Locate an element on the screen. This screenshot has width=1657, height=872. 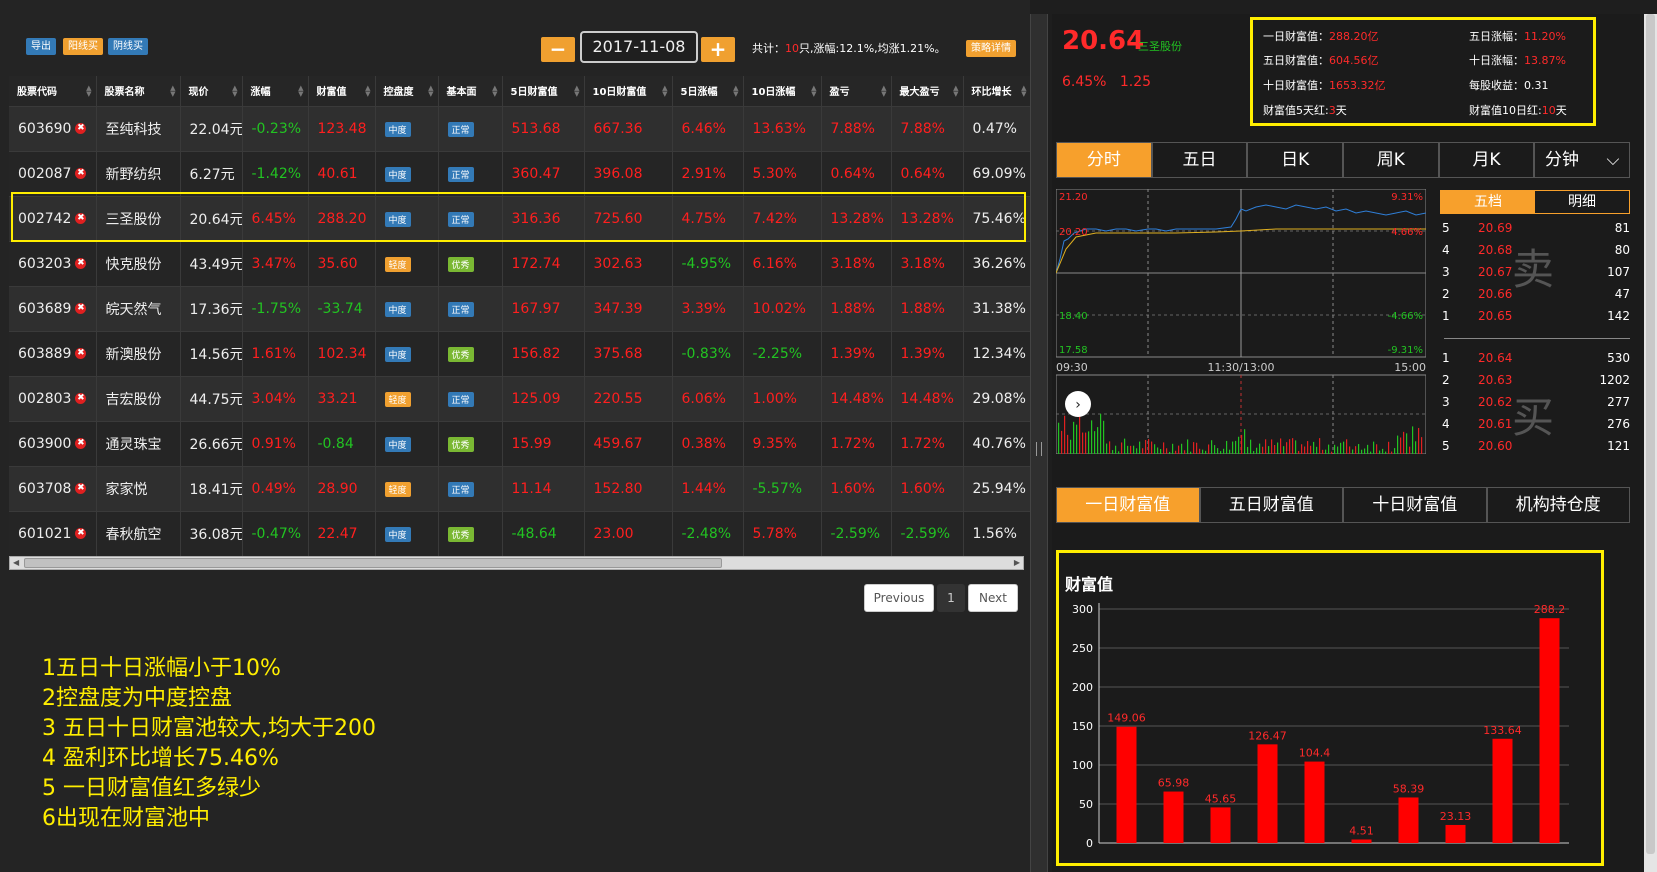
column-header: 现价 ▲ ▼ is located at coordinates (211, 91).